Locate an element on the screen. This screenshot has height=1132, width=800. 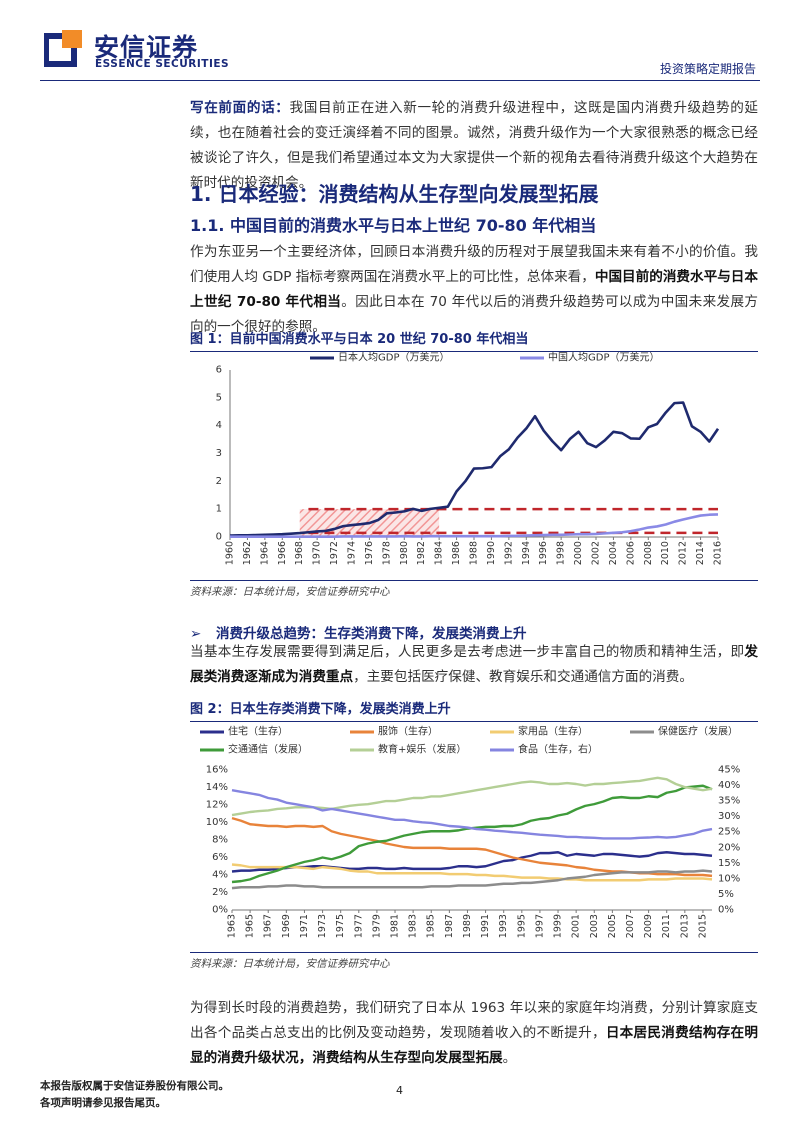
series-china-gdp is located at coordinates (474, 526).